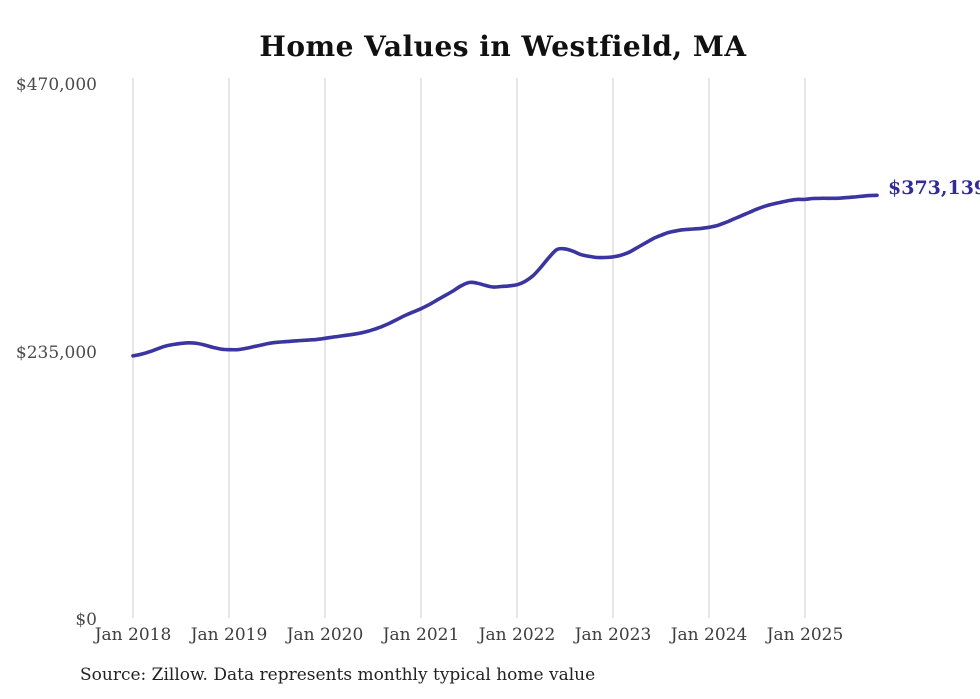  What do you see at coordinates (325, 635) in the screenshot?
I see `x-axis-tick-label: Jan 2020` at bounding box center [325, 635].